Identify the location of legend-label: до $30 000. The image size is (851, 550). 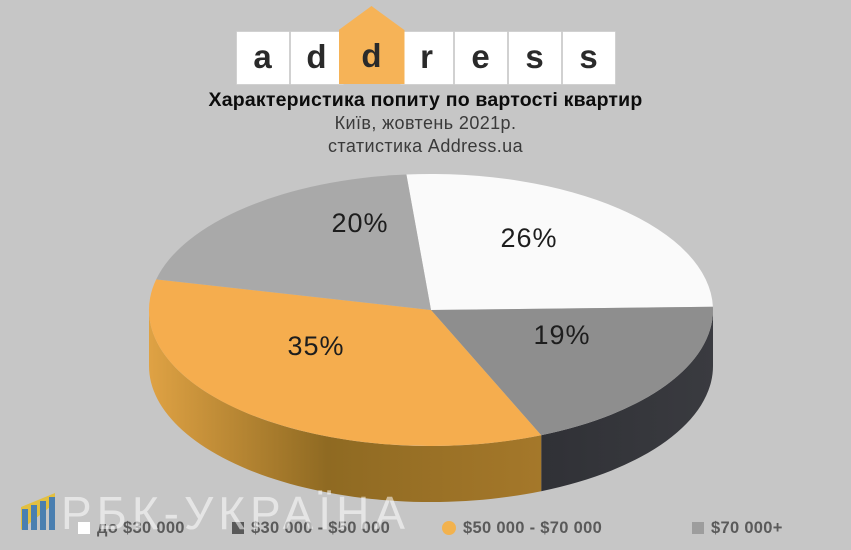
(141, 527).